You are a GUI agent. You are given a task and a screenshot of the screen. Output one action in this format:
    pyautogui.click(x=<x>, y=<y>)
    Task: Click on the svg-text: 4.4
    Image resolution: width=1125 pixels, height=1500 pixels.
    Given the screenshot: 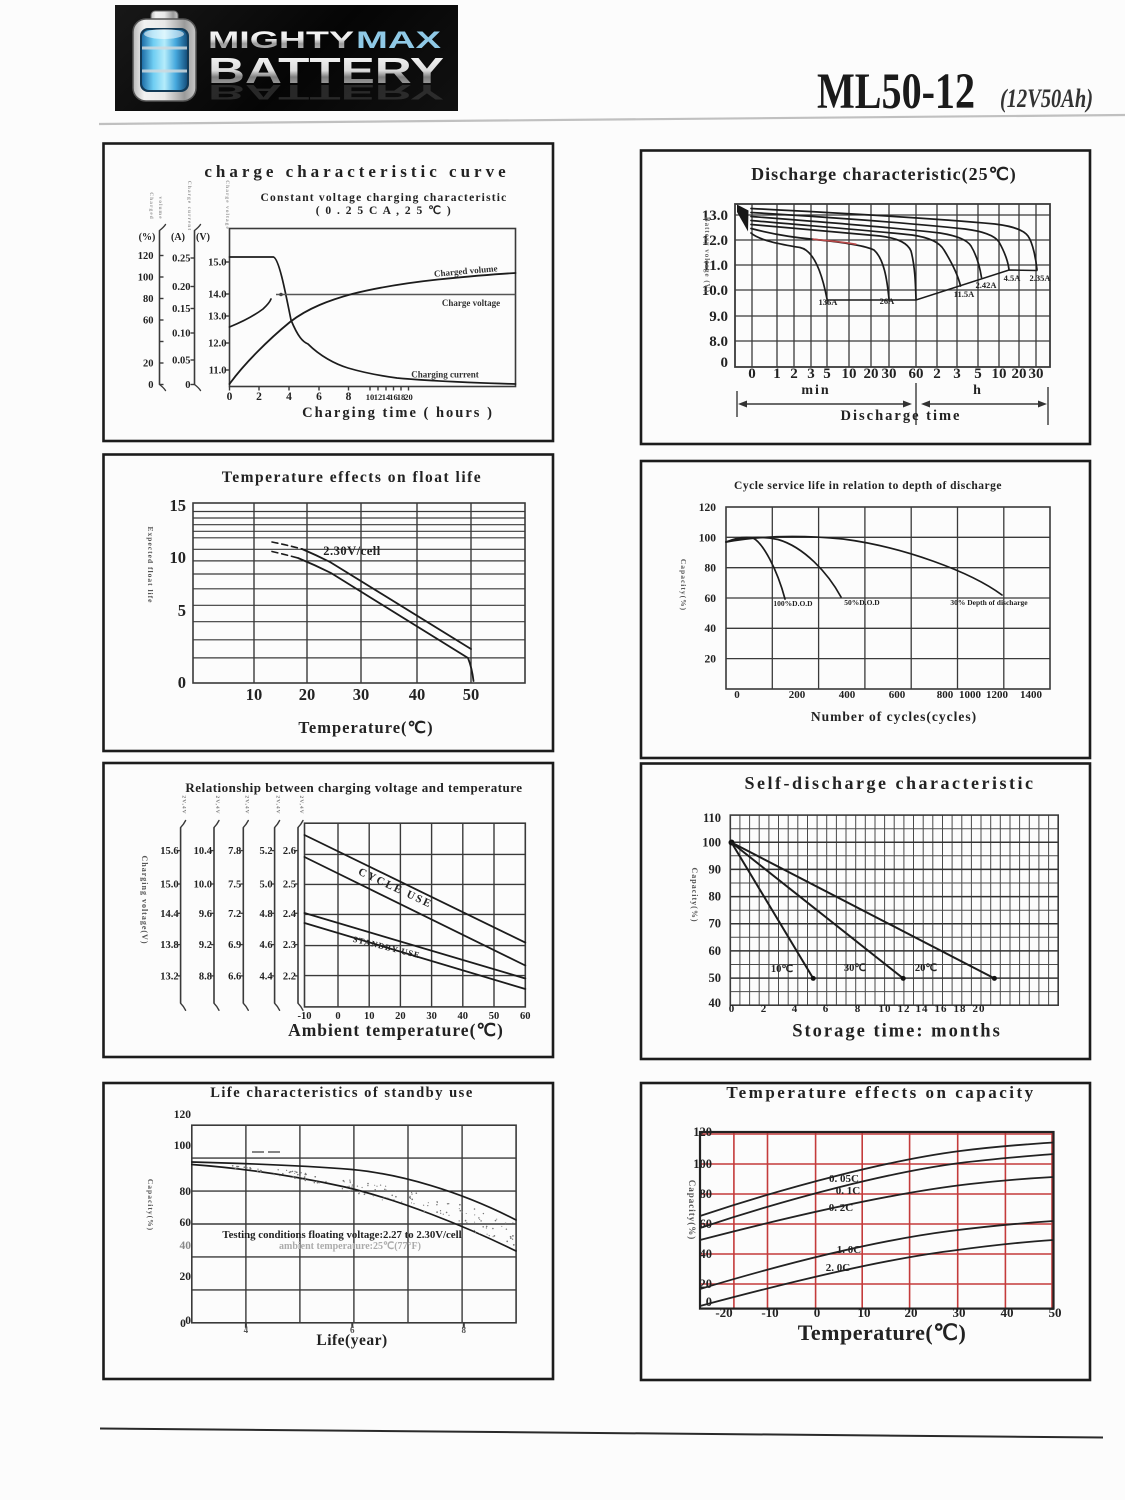 What is the action you would take?
    pyautogui.click(x=266, y=976)
    